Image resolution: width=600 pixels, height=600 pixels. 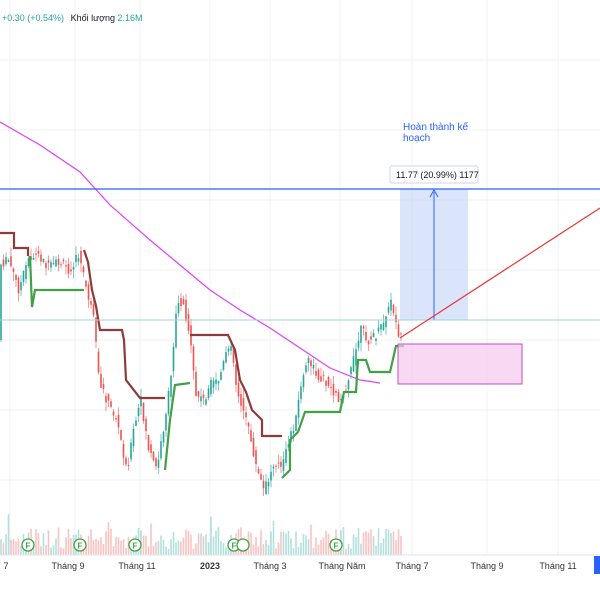 I want to click on axis-scroll-handle, so click(x=597, y=565).